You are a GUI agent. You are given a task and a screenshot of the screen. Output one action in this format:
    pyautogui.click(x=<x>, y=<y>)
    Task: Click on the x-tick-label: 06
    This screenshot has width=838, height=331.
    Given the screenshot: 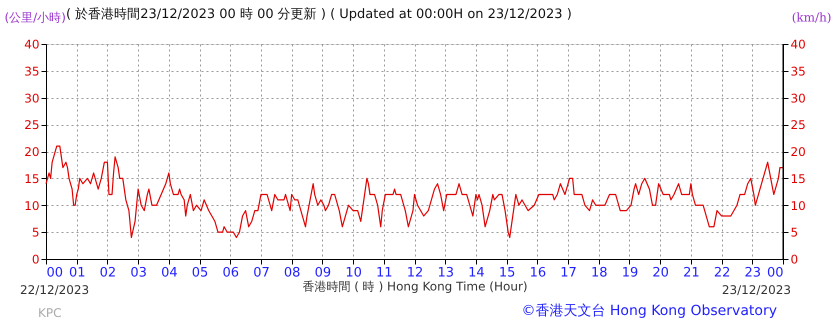 What is the action you would take?
    pyautogui.click(x=231, y=273)
    